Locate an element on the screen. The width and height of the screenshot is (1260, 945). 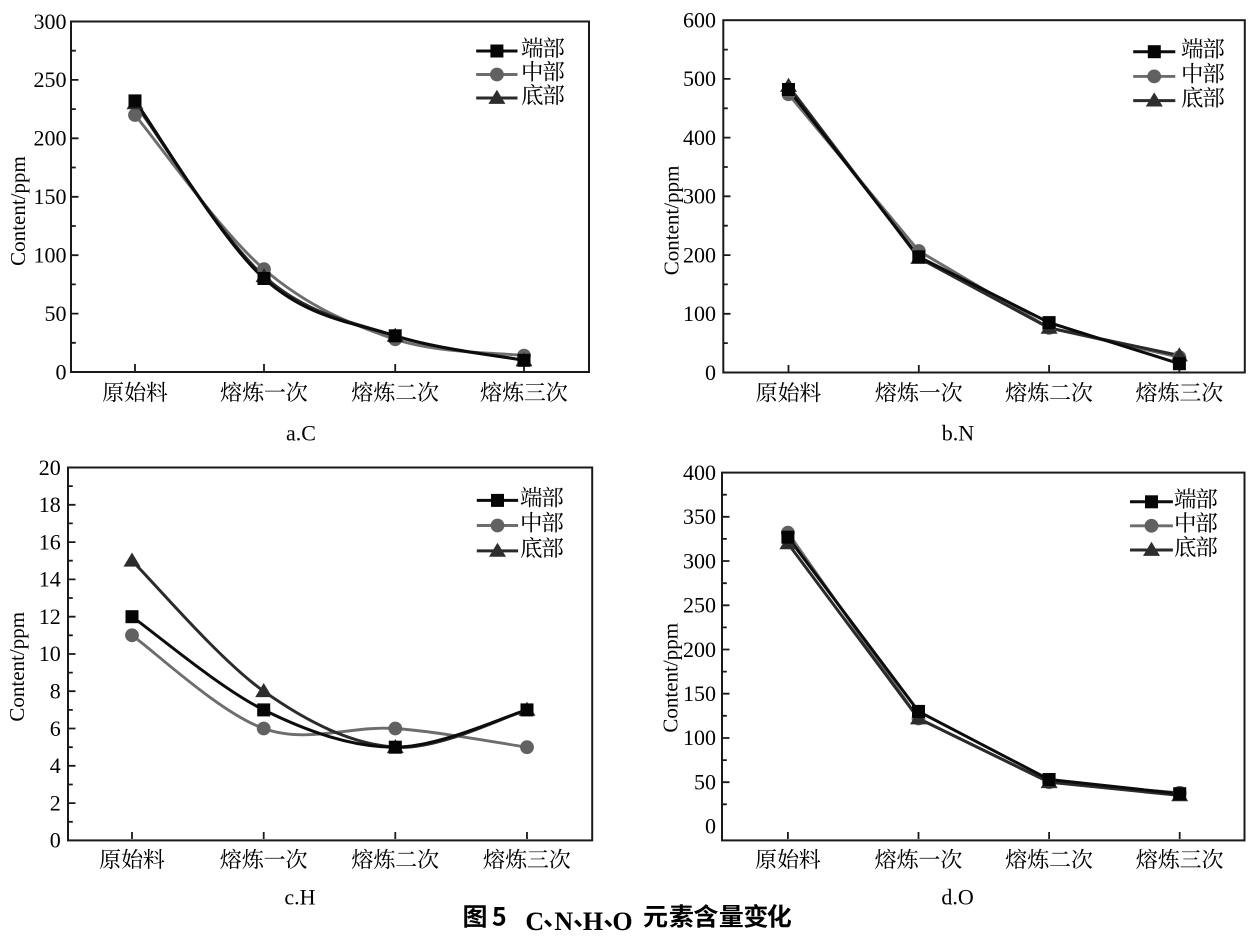
svg-text: O is located at coordinates (622, 921).